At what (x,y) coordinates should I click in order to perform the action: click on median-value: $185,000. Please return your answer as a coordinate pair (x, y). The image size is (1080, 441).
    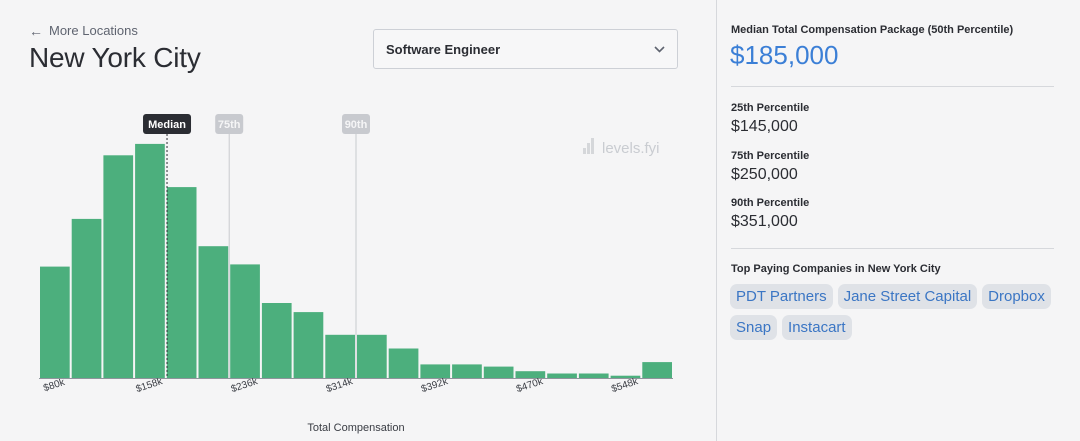
    Looking at the image, I should click on (784, 55).